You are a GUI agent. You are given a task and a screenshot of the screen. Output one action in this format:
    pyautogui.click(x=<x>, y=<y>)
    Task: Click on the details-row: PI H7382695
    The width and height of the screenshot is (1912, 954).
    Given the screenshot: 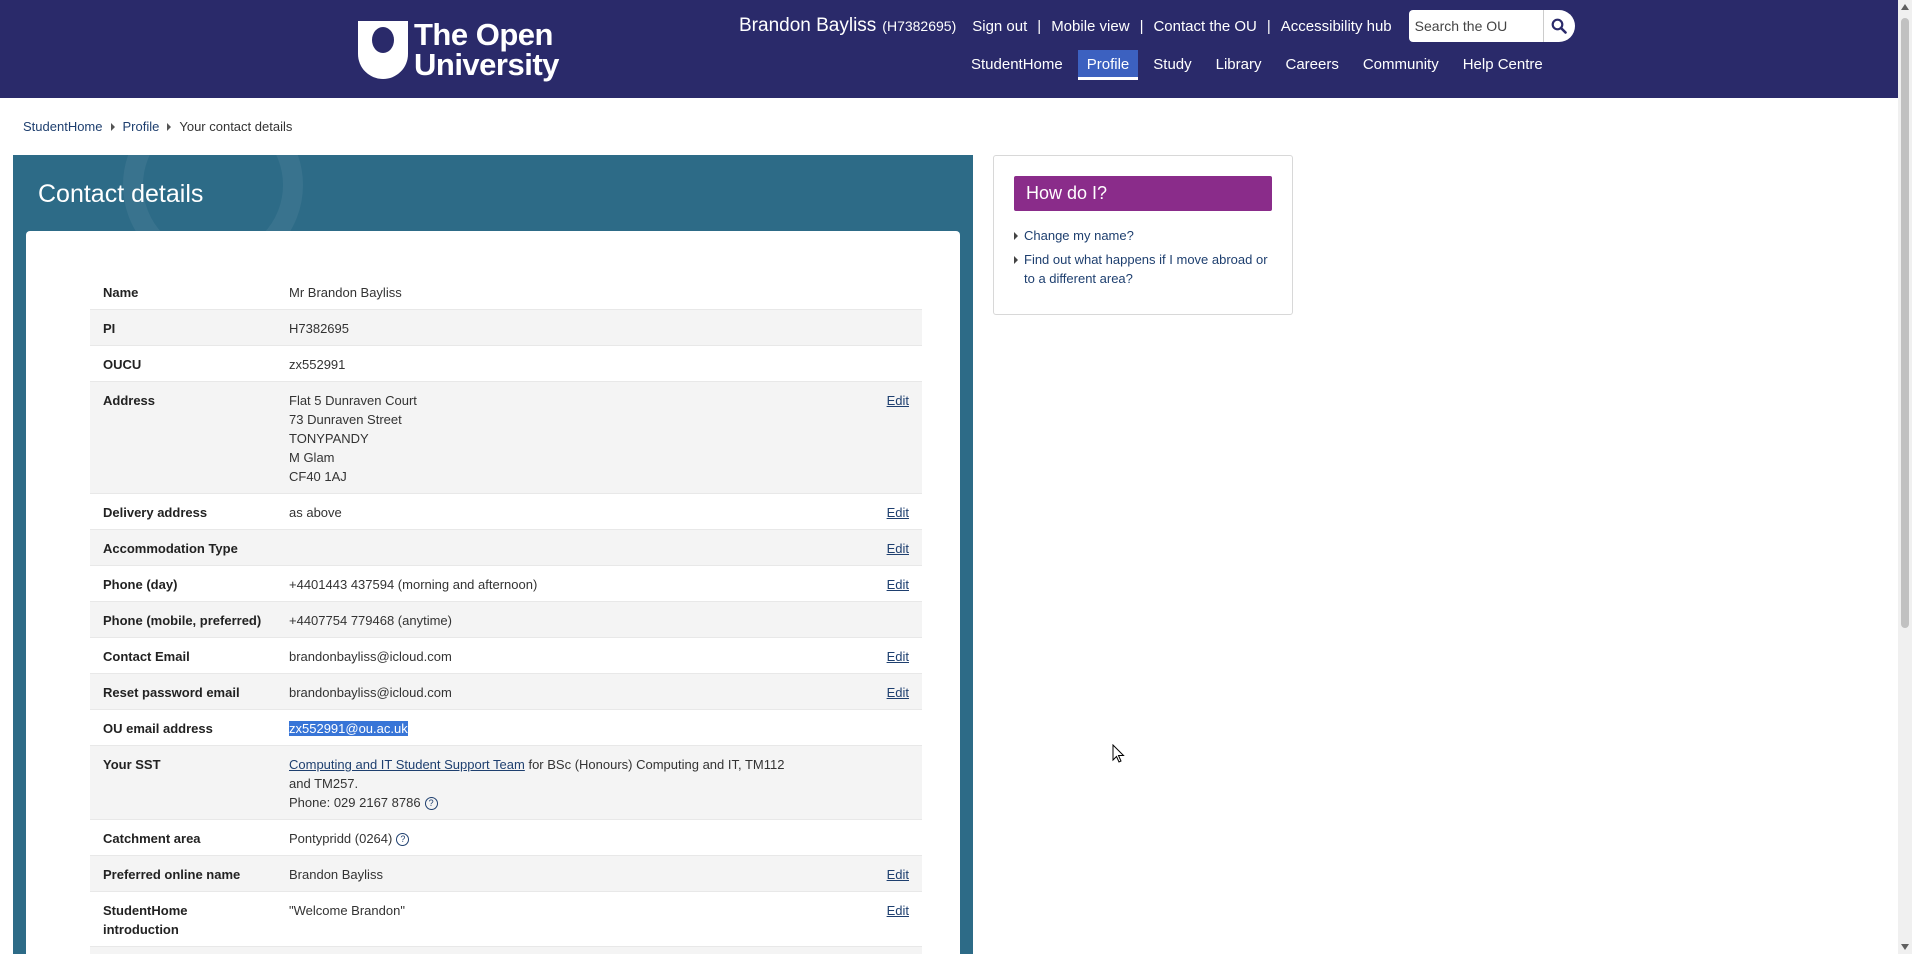 What is the action you would take?
    pyautogui.click(x=506, y=327)
    